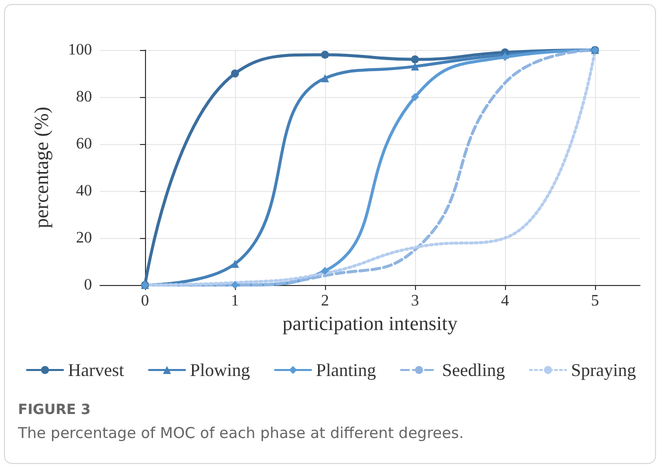 The image size is (662, 470). Describe the element at coordinates (145, 301) in the screenshot. I see `x-tick-label: 0` at that location.